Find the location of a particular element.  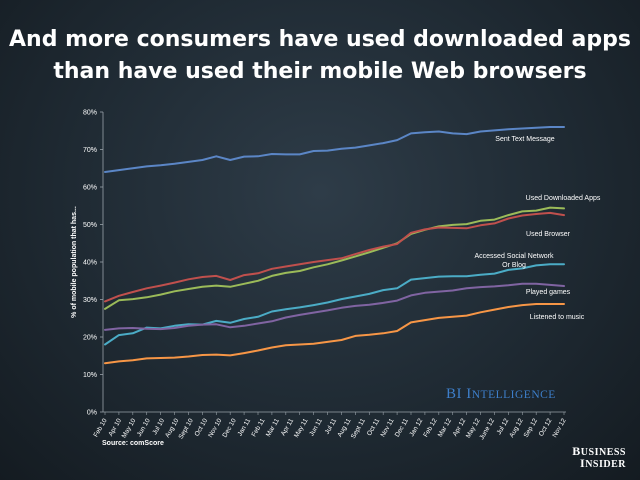

y-tick-label: 60% is located at coordinates (90, 188).